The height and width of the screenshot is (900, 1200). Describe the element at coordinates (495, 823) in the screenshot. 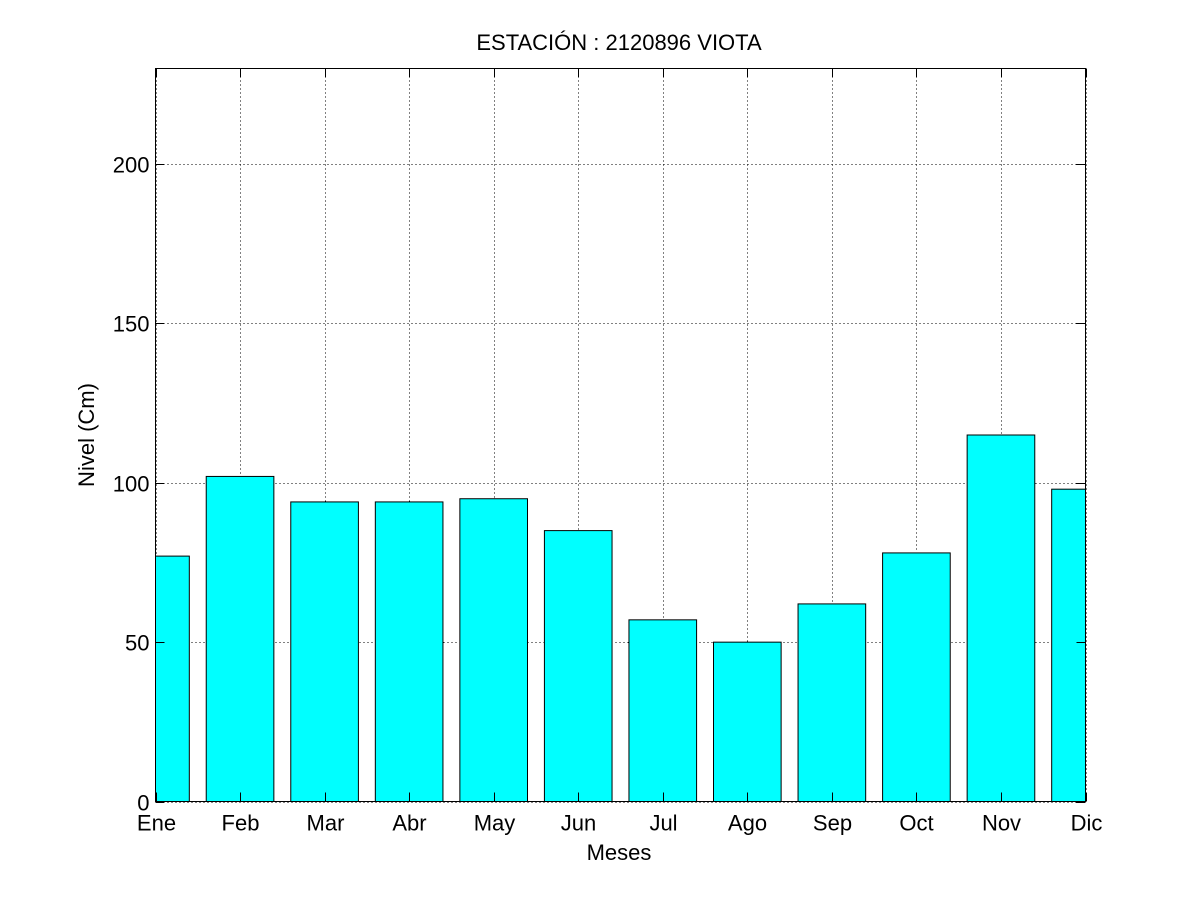

I see `x-tick-label: May` at that location.